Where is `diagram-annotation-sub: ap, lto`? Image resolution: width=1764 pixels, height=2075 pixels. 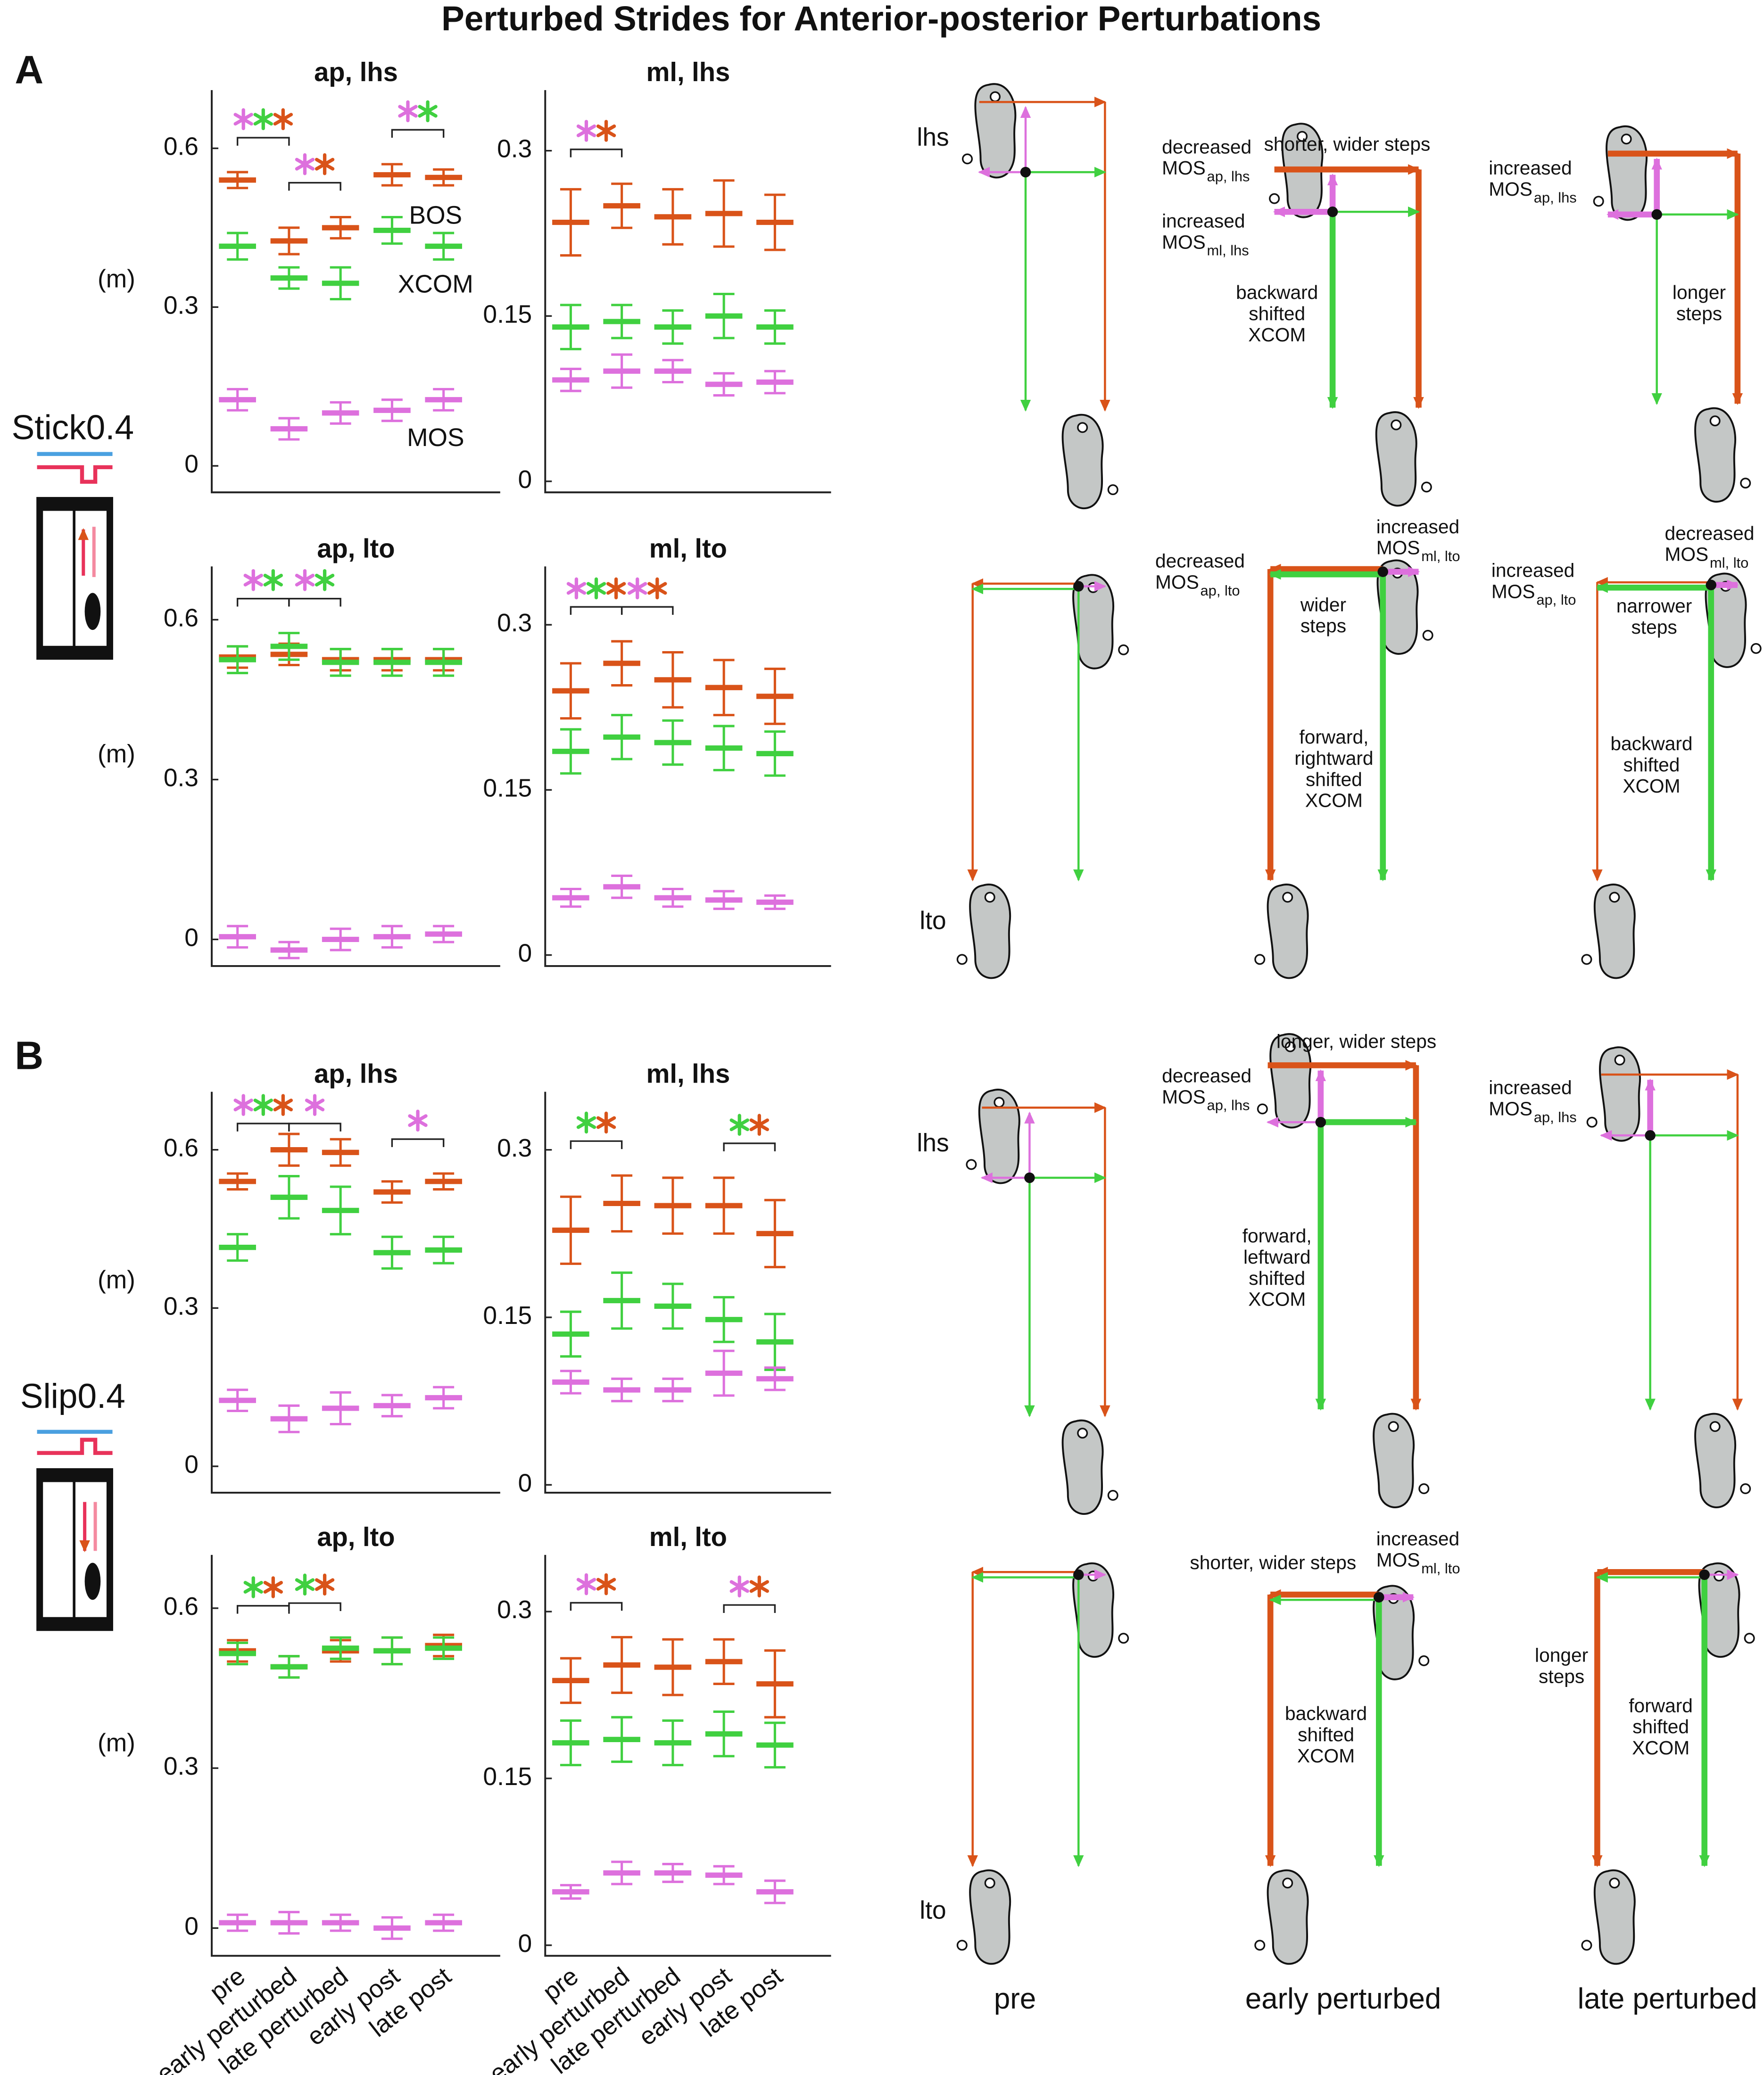
diagram-annotation-sub: ap, lto is located at coordinates (1221, 590).